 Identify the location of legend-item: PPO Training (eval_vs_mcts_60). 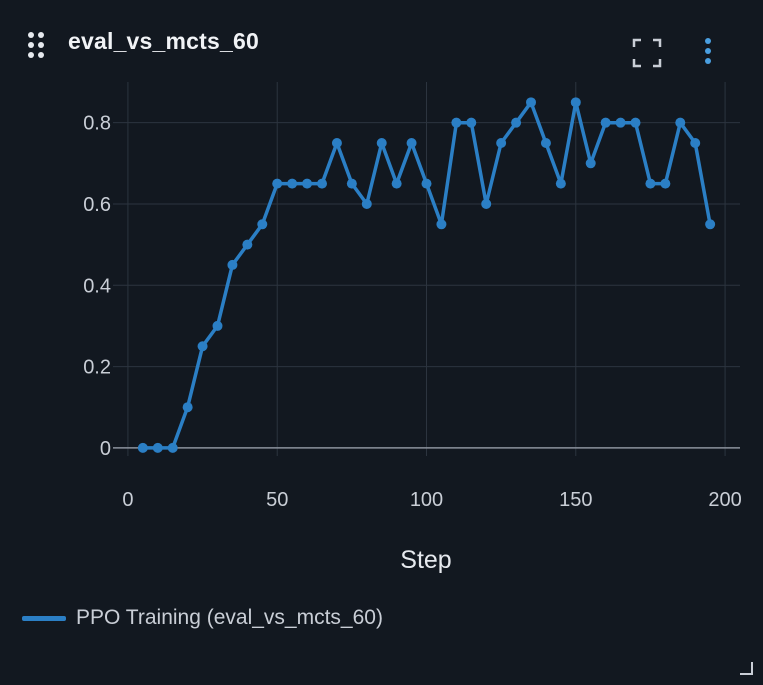
(202, 618).